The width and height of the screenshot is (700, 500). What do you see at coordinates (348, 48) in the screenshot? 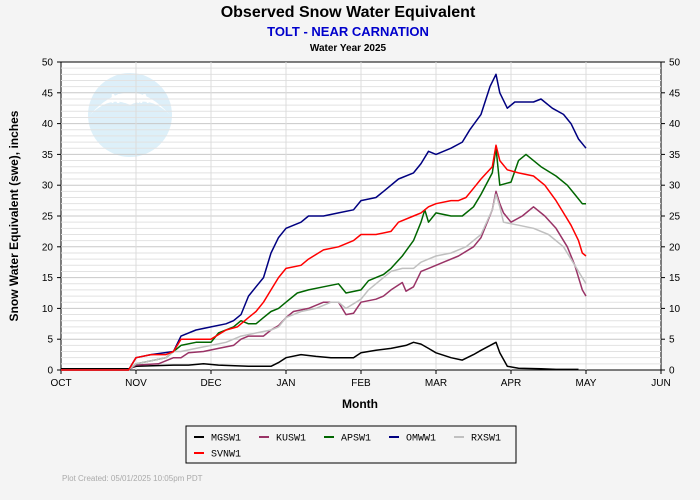
I see `chart-subtitle-2: Water Year 2025` at bounding box center [348, 48].